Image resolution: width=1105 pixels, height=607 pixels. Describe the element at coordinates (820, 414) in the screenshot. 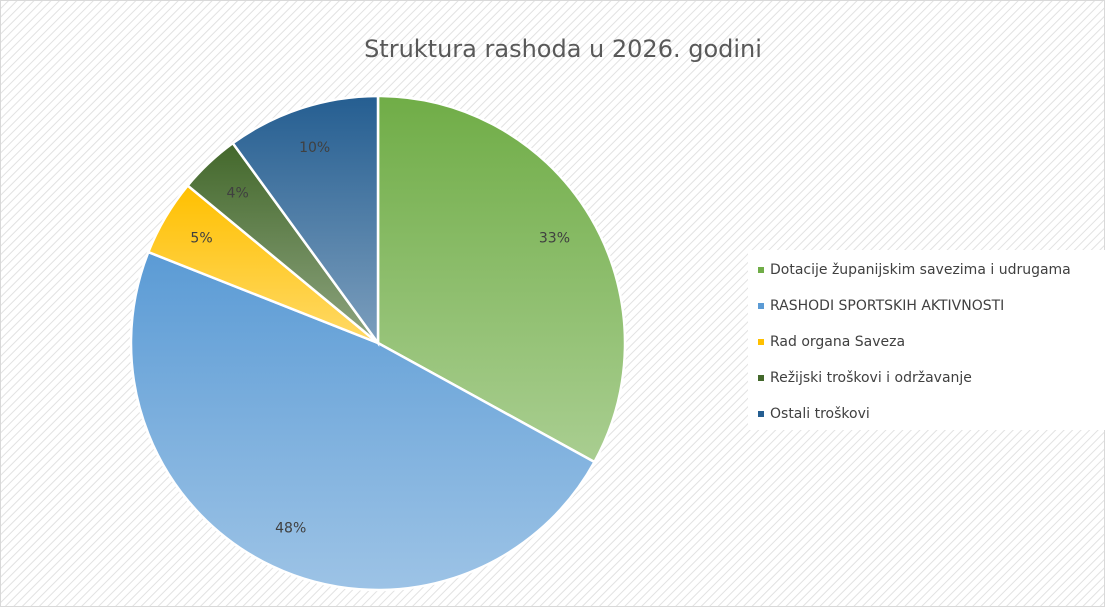

I see `legend-label: Ostali troškovi` at that location.